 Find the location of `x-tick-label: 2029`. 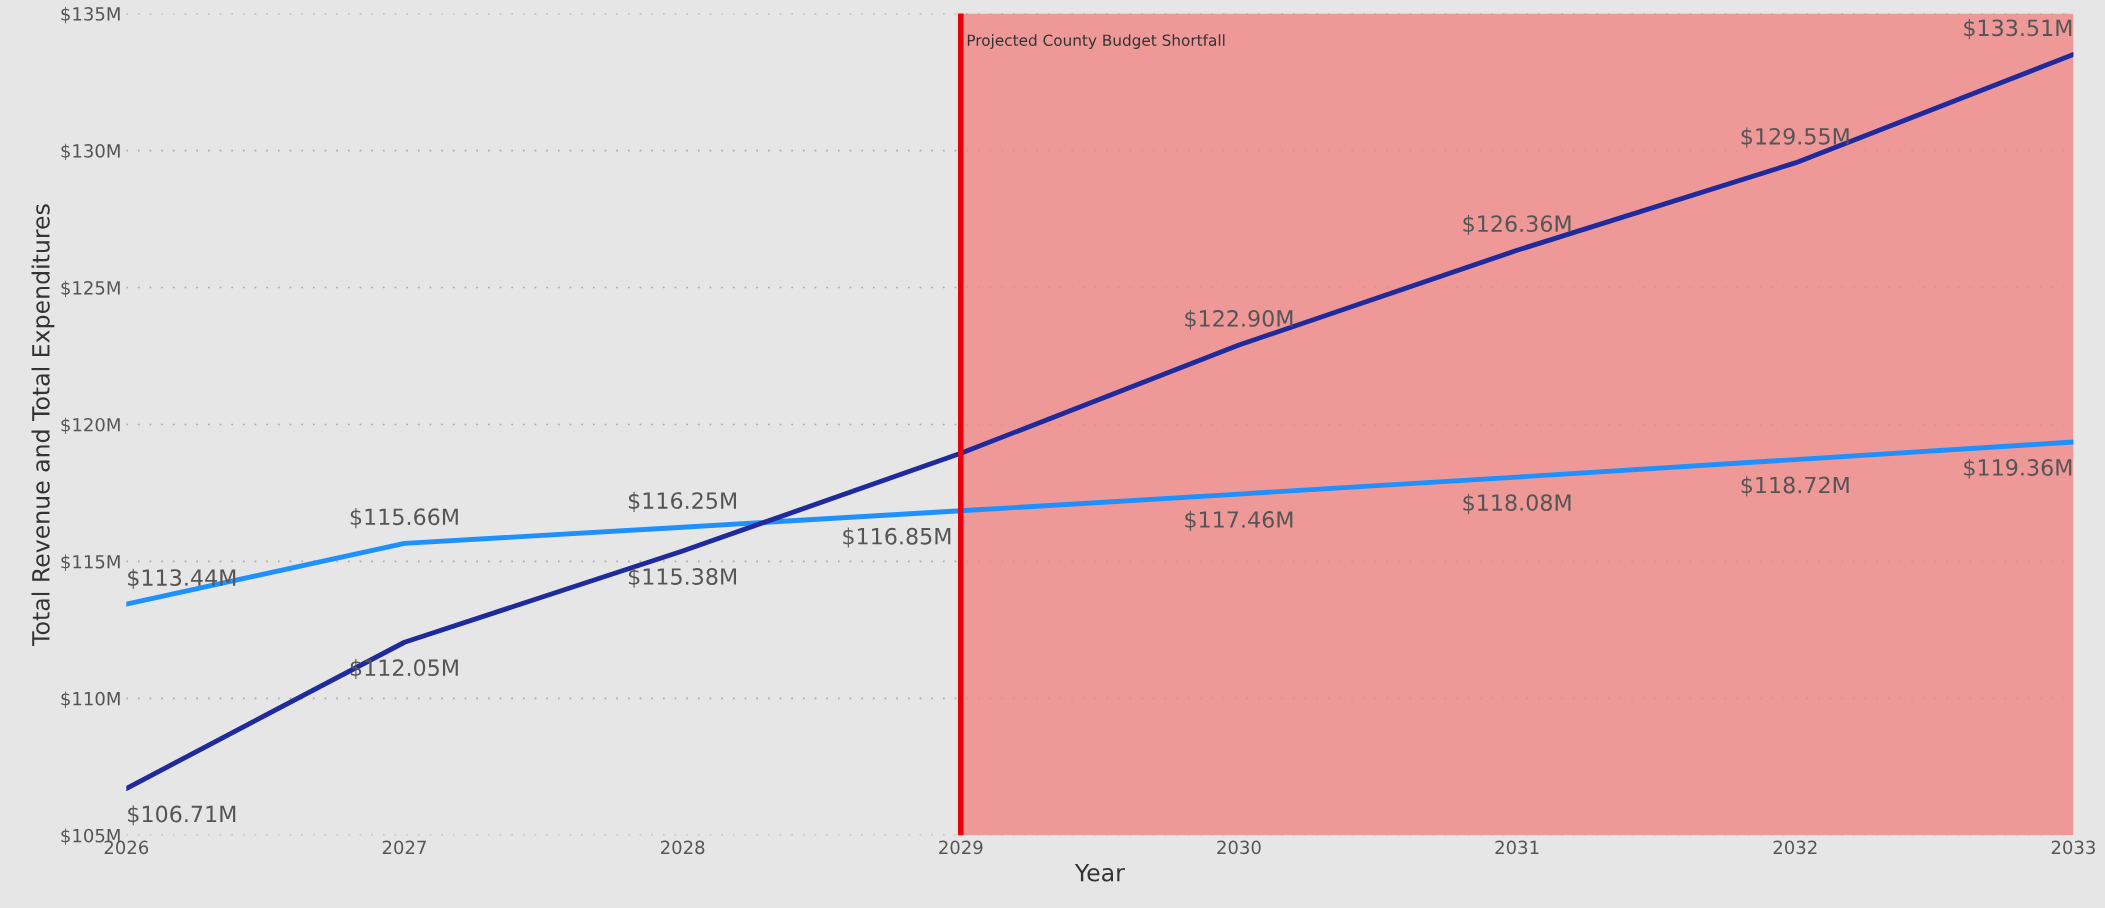

x-tick-label: 2029 is located at coordinates (961, 847).